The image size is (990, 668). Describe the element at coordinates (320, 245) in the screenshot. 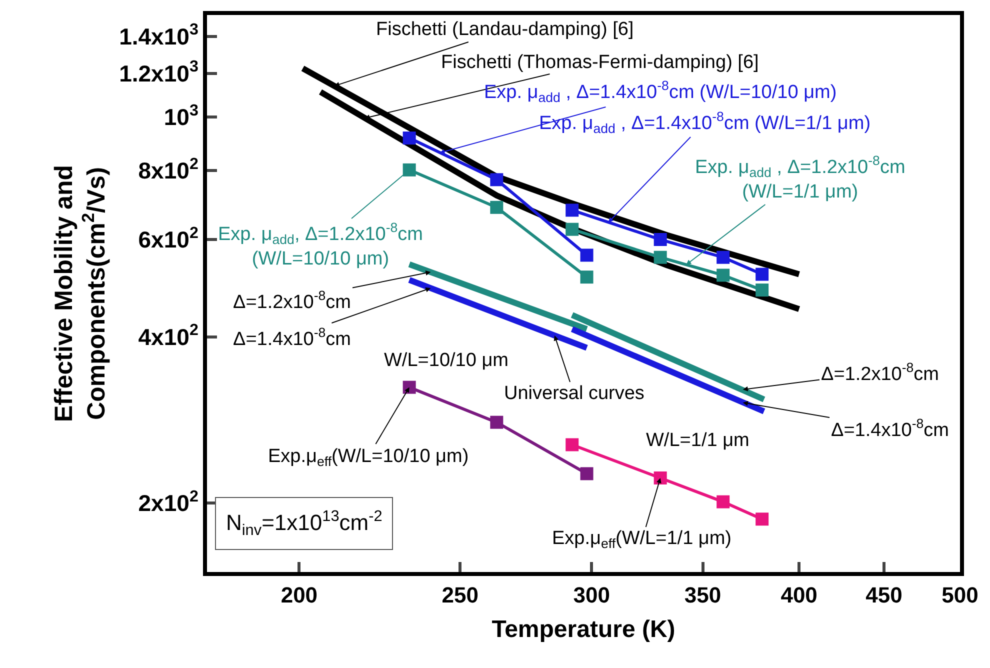

I see `annotation: Exp. μ$_{add}$, Δ=1.2x10$^{-8}$cm (W/L=10/10 μm)` at that location.